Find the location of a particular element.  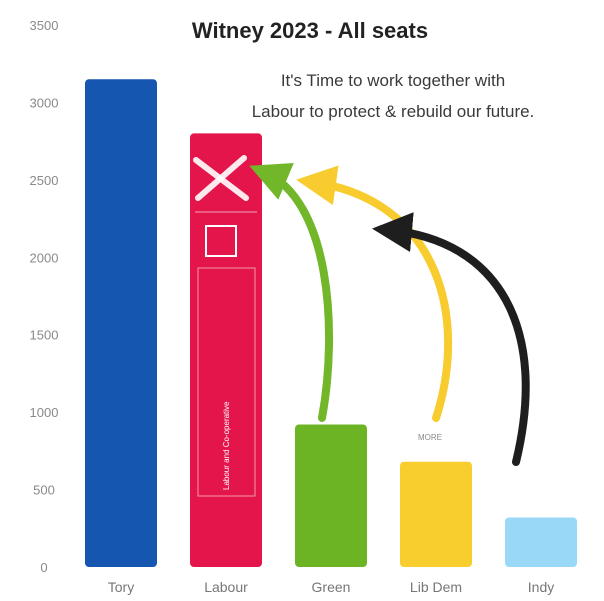

y-tick-label: 3000 is located at coordinates (44, 102).